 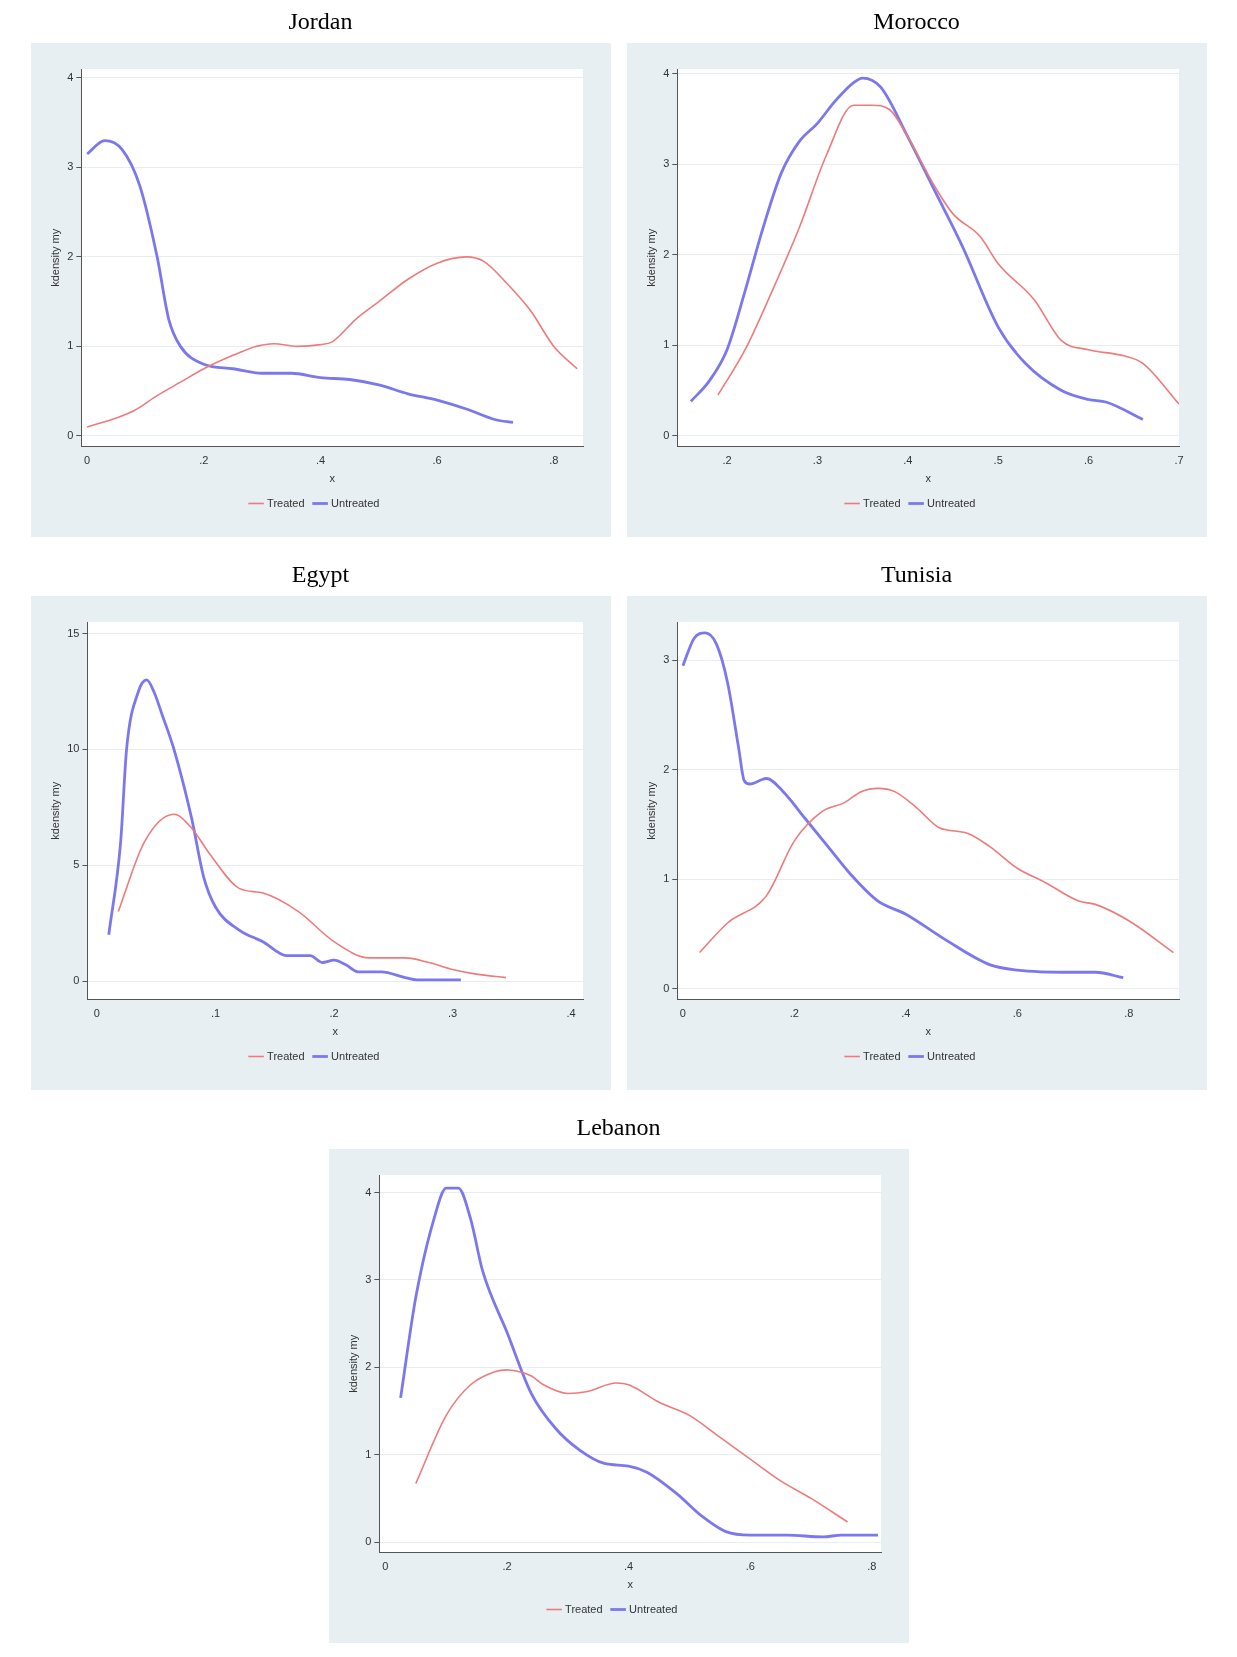 I want to click on chart-title: Morocco, so click(x=916, y=21).